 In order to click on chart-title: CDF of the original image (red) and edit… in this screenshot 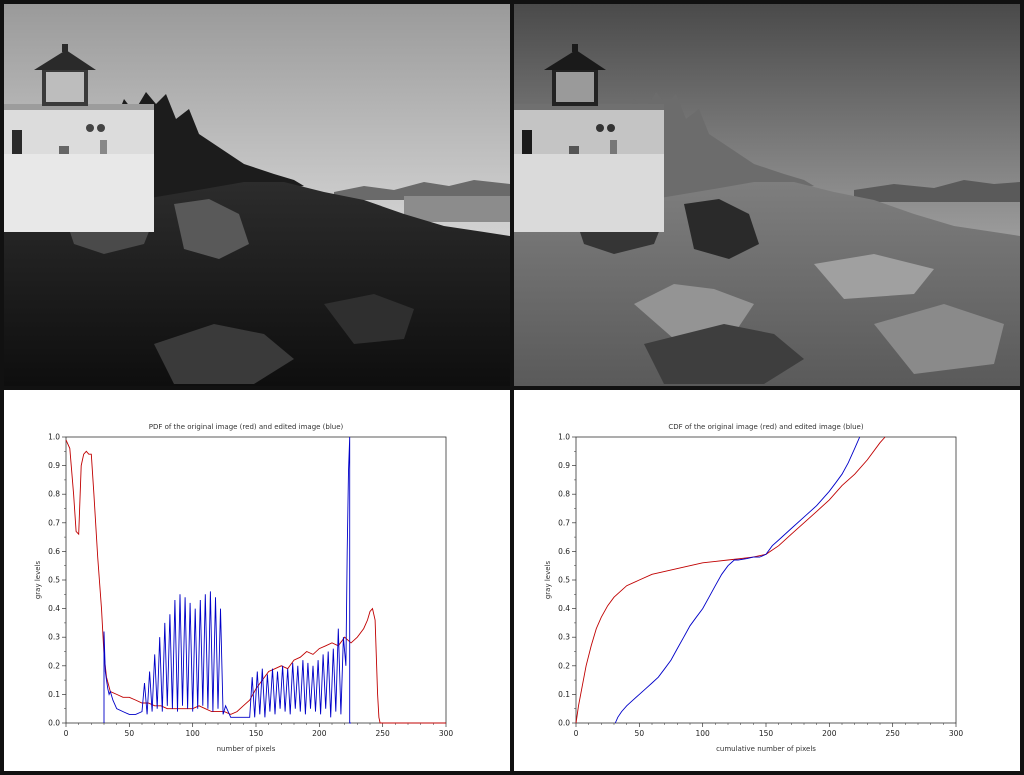, I will do `click(765, 427)`.